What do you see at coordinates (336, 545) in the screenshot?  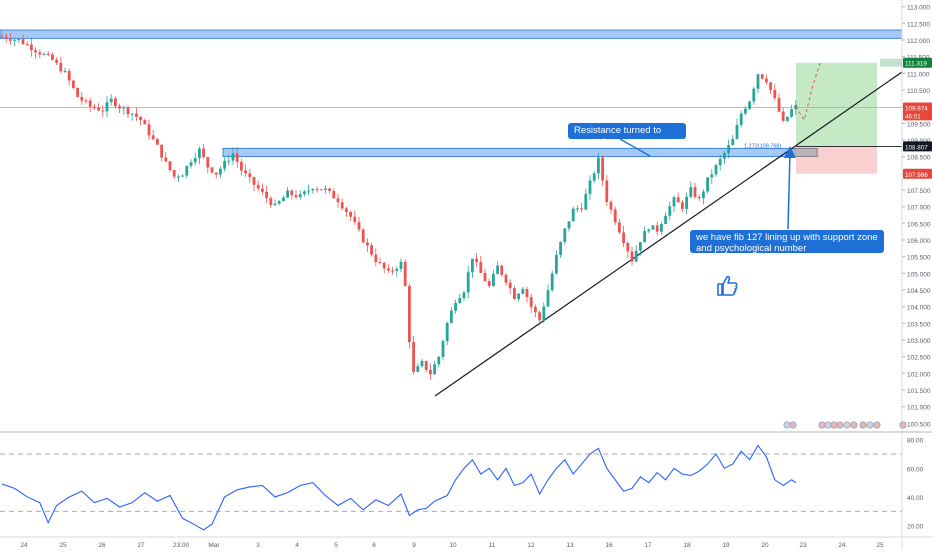 I see `time-tick-label: 5` at bounding box center [336, 545].